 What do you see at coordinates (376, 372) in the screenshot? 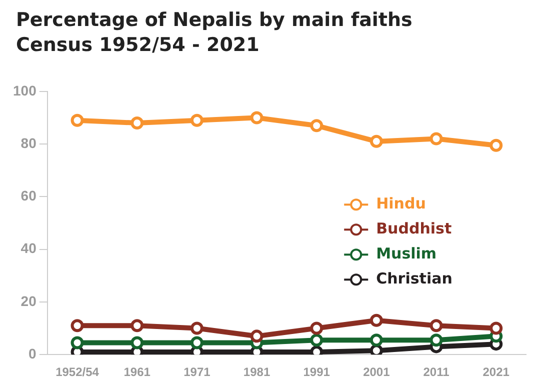
I see `x-tick-label: 2001` at bounding box center [376, 372].